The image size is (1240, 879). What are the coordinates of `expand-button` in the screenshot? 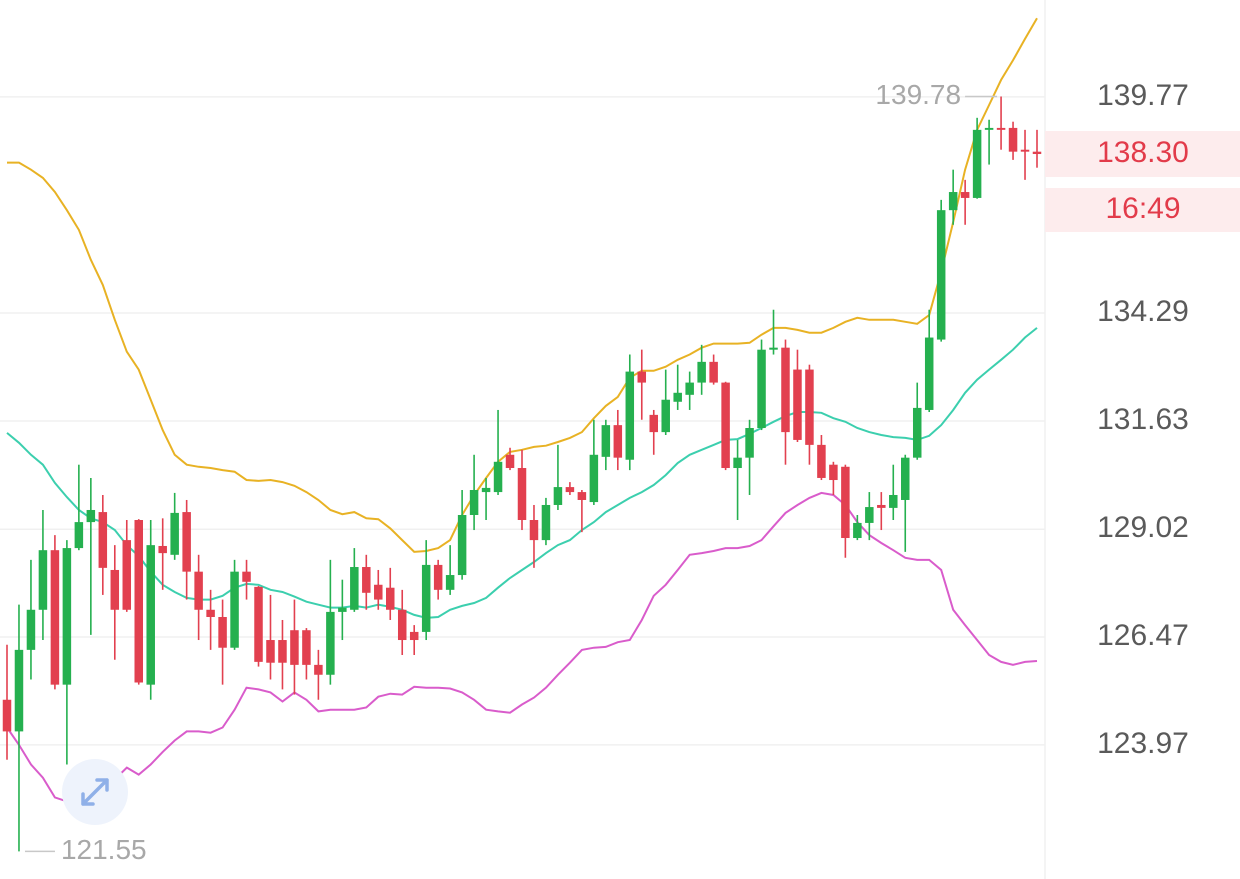 It's located at (95, 792).